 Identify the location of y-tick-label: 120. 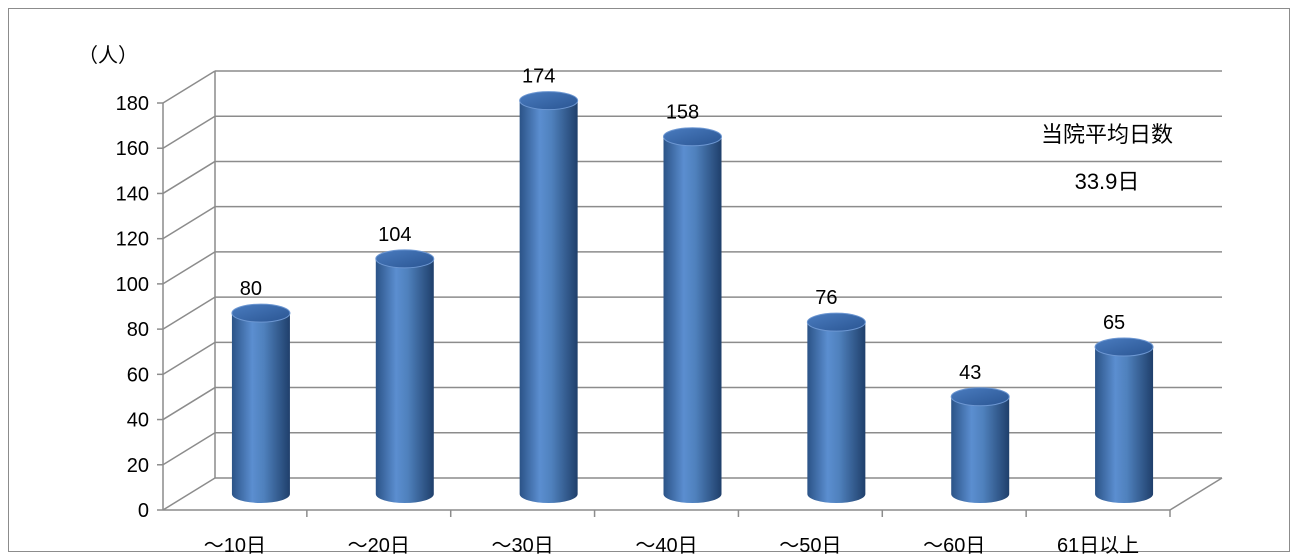
(132, 240).